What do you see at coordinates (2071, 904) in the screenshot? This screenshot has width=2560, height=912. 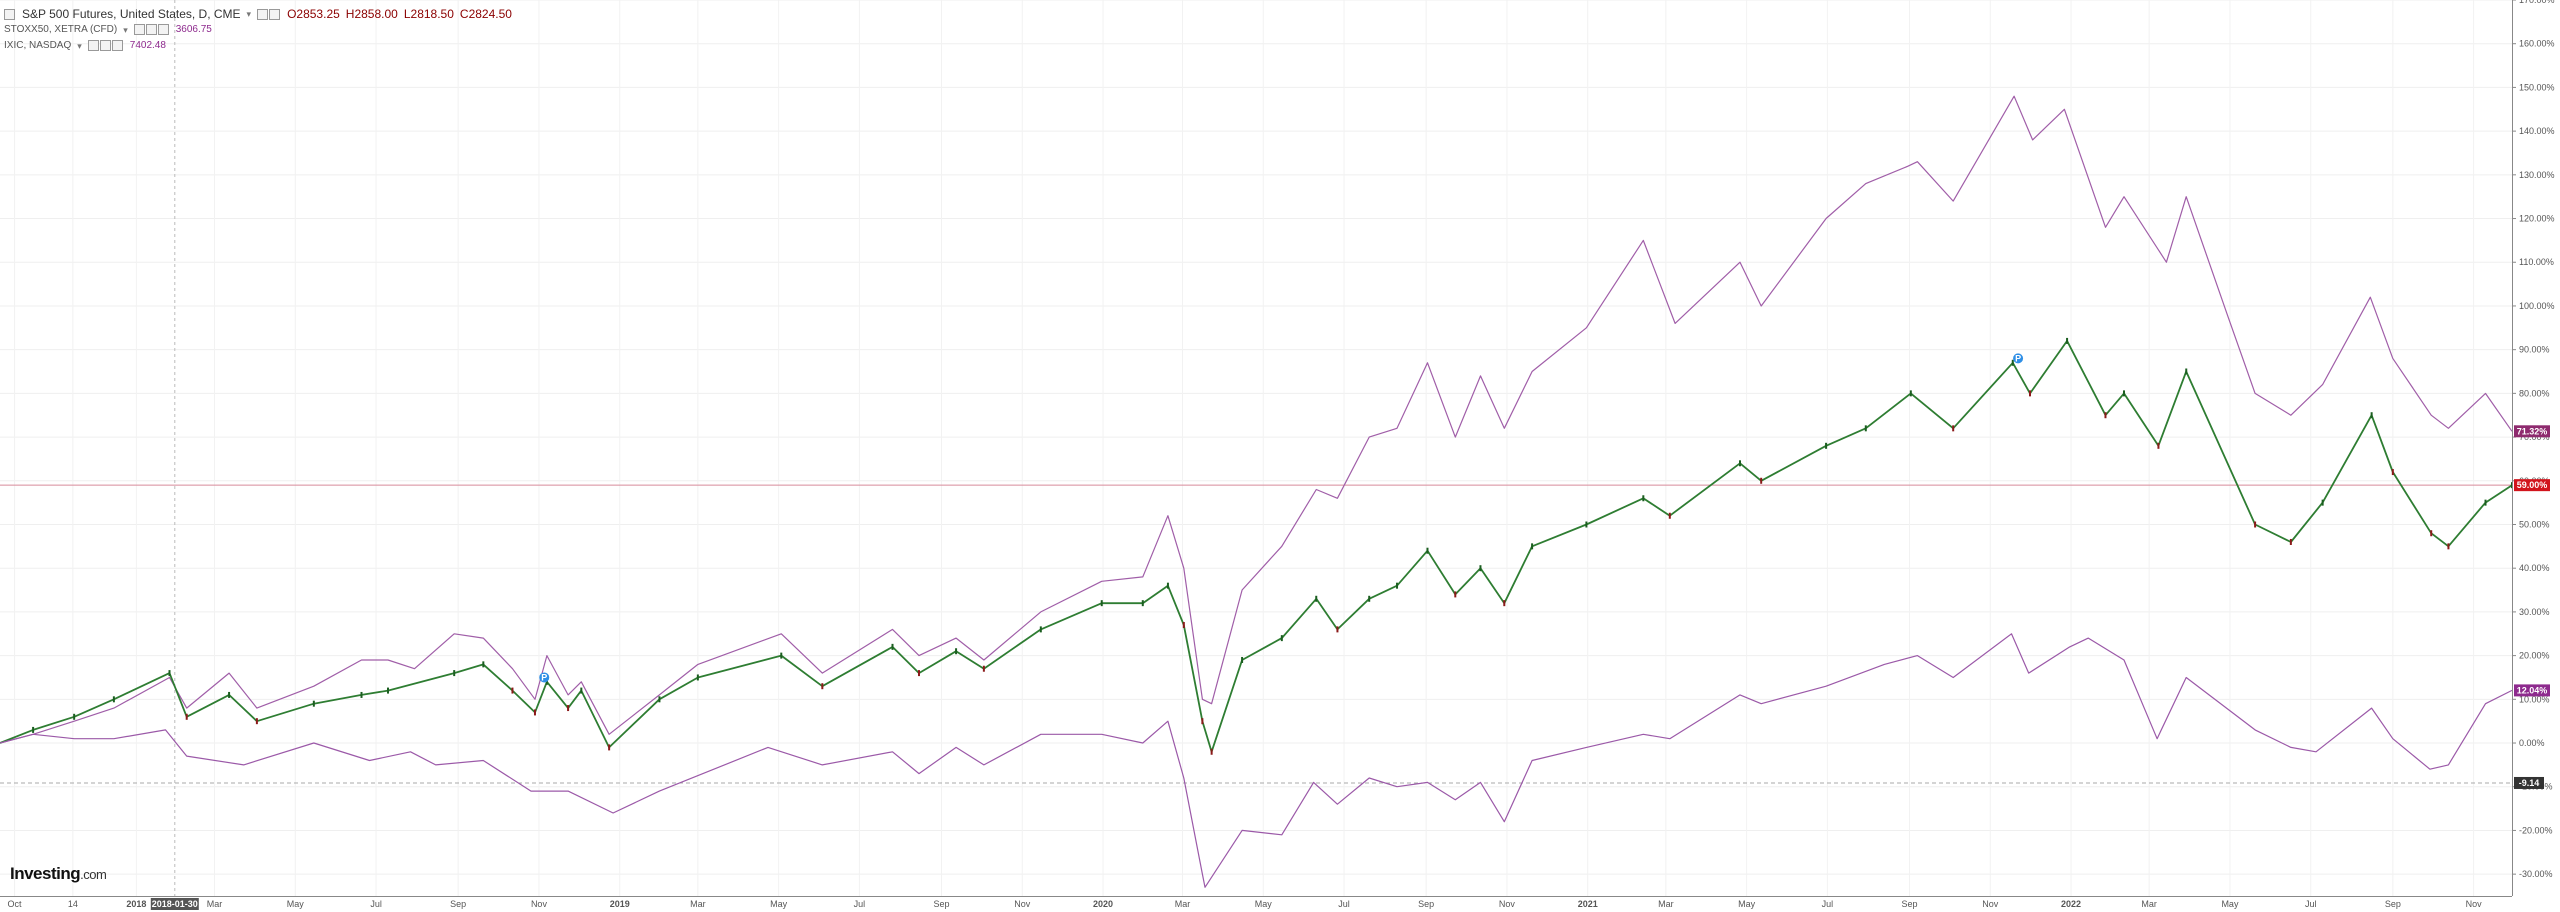 I see `x-tick-label: 2022` at bounding box center [2071, 904].